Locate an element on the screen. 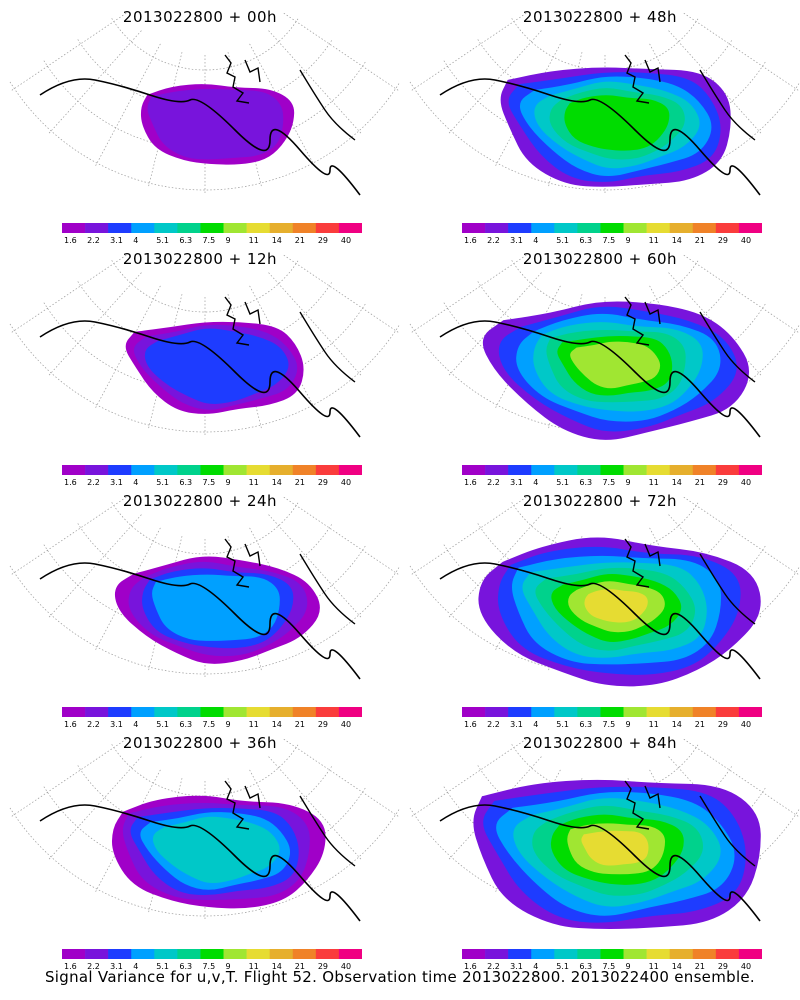 This screenshot has height=1000, width=800. colorbar-tick-label: 14 is located at coordinates (677, 966).